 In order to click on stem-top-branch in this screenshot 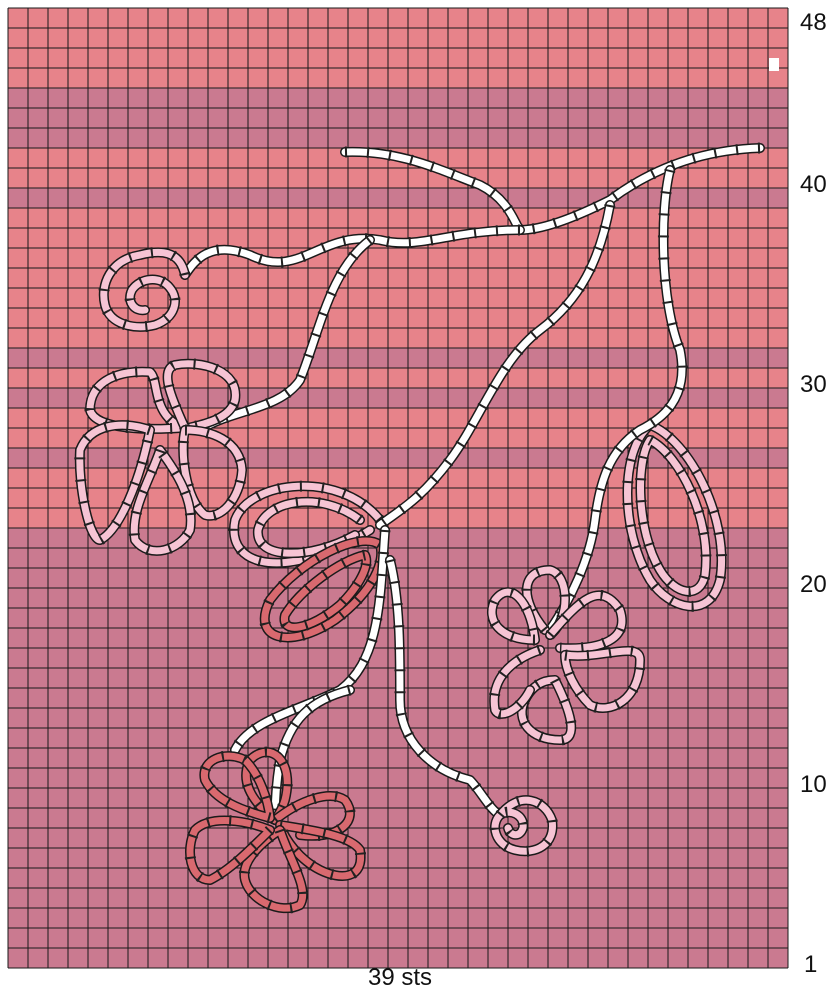, I will do `click(432, 190)`.